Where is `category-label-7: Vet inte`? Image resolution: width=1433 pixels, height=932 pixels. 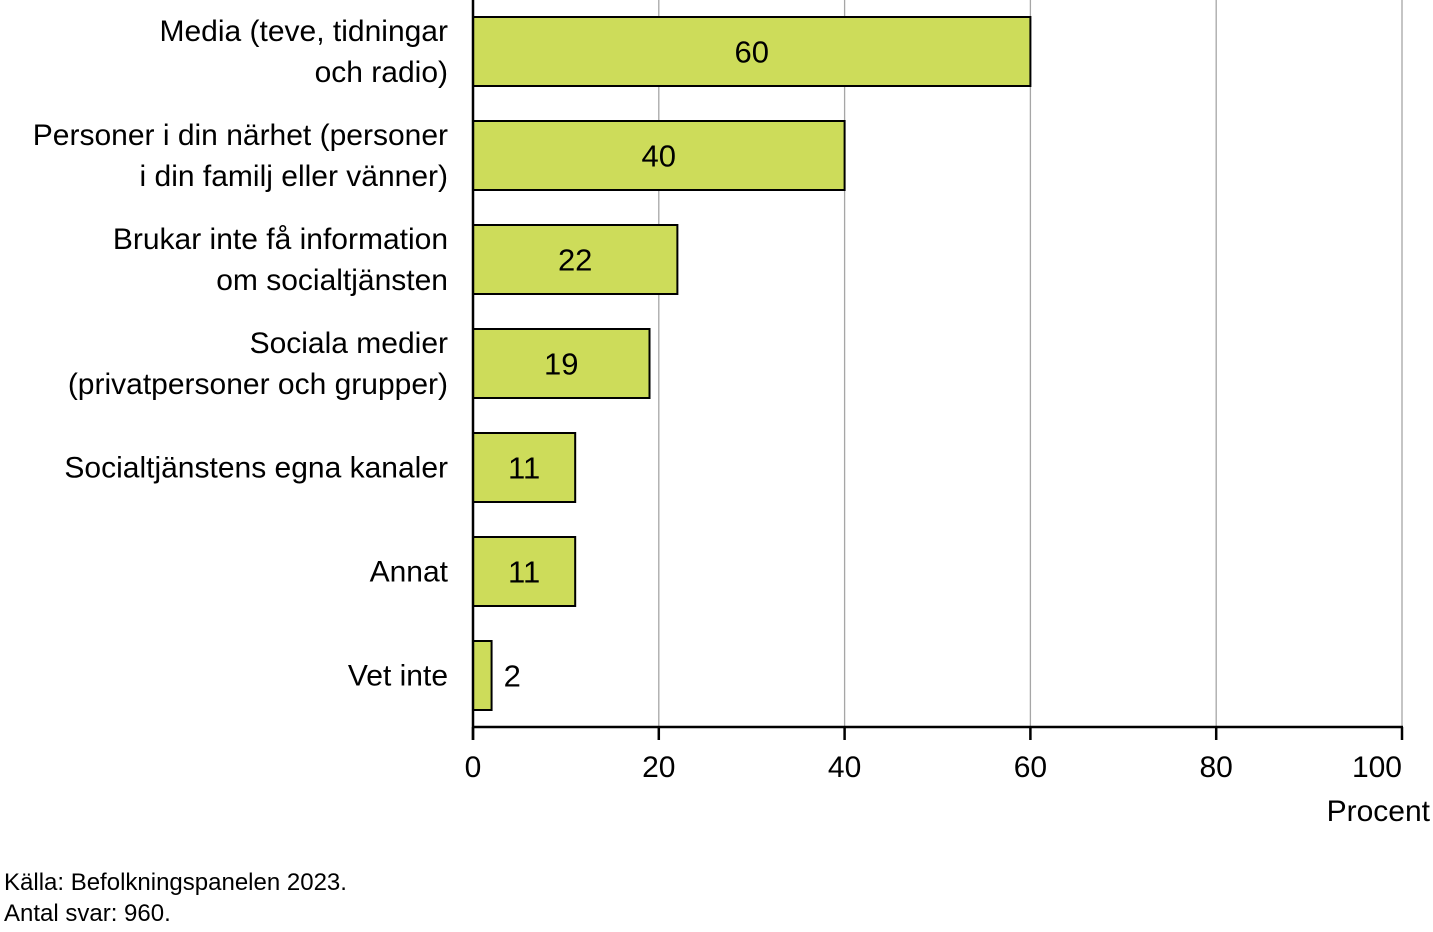
category-label-7: Vet inte is located at coordinates (398, 676).